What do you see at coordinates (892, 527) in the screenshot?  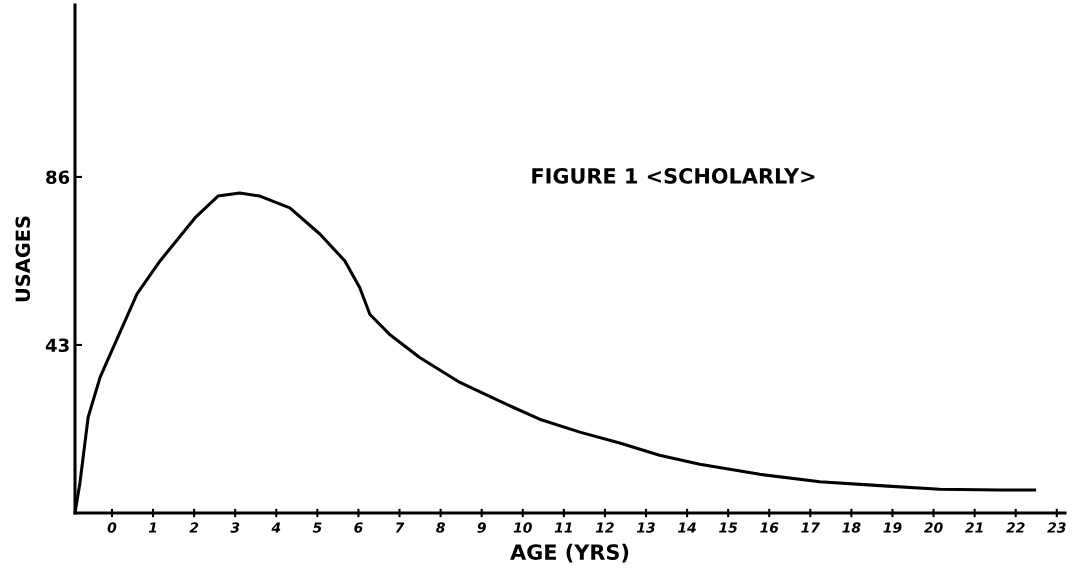 I see `x-tick-label: 19` at bounding box center [892, 527].